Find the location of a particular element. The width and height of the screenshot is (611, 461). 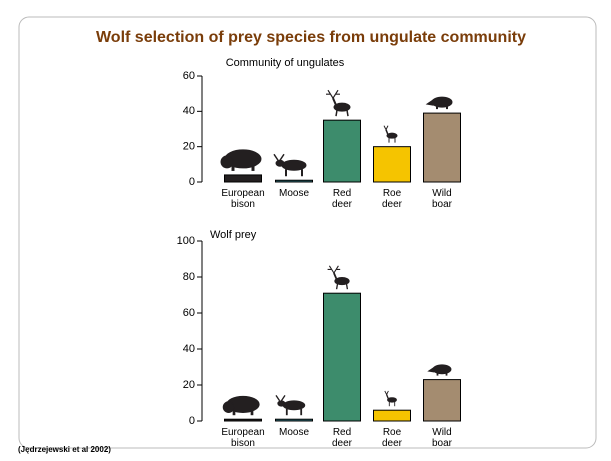

chart-title: Wolf prey is located at coordinates (233, 235).